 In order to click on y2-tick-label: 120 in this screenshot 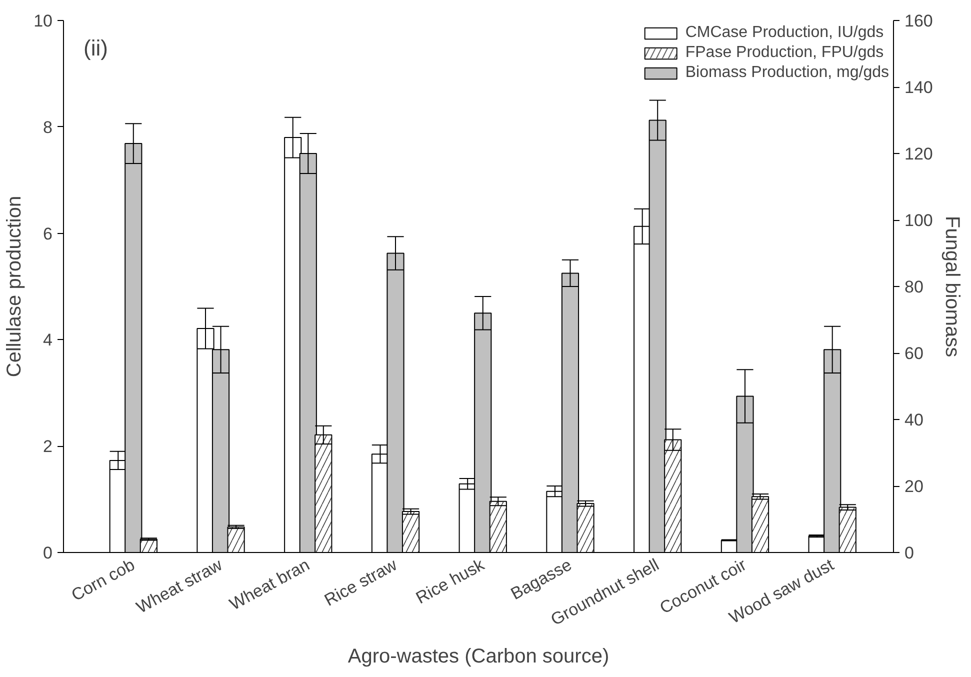, I will do `click(918, 154)`.